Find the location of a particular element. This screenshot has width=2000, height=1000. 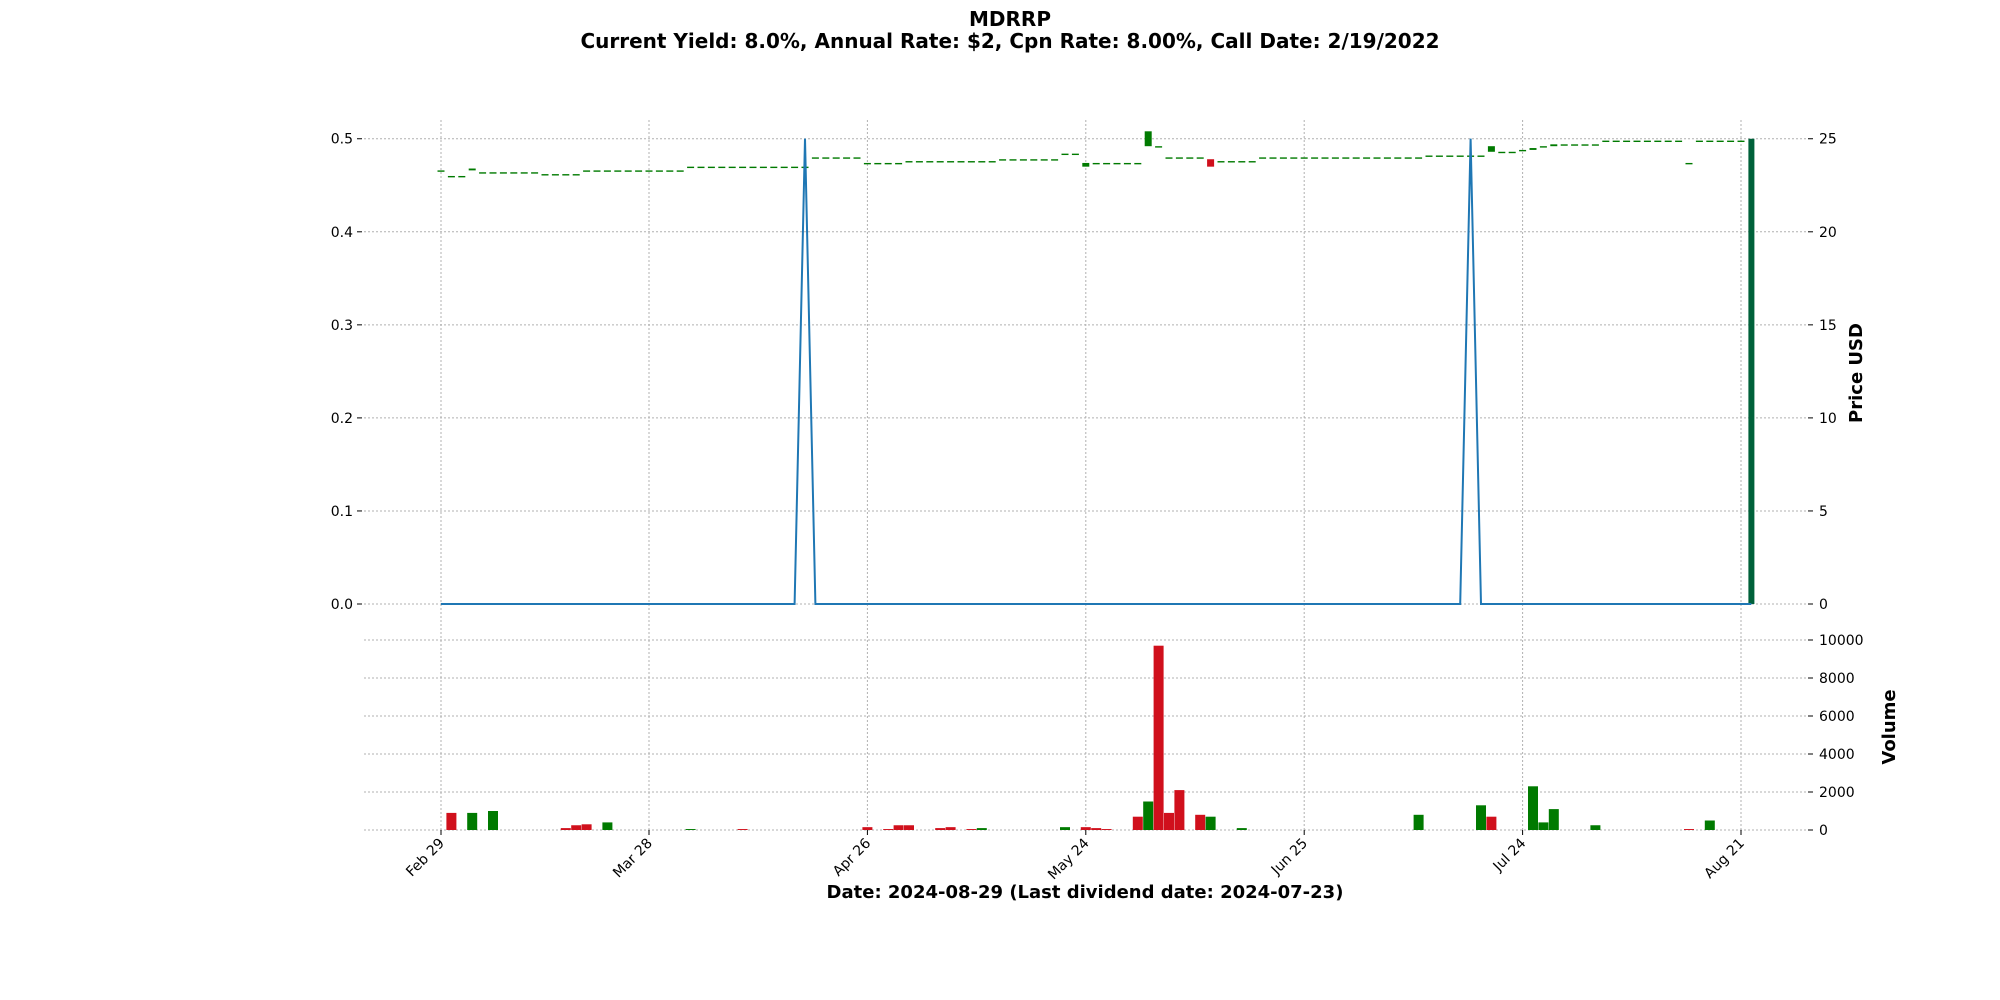

volume-axis-title: Volume is located at coordinates (1889, 726).